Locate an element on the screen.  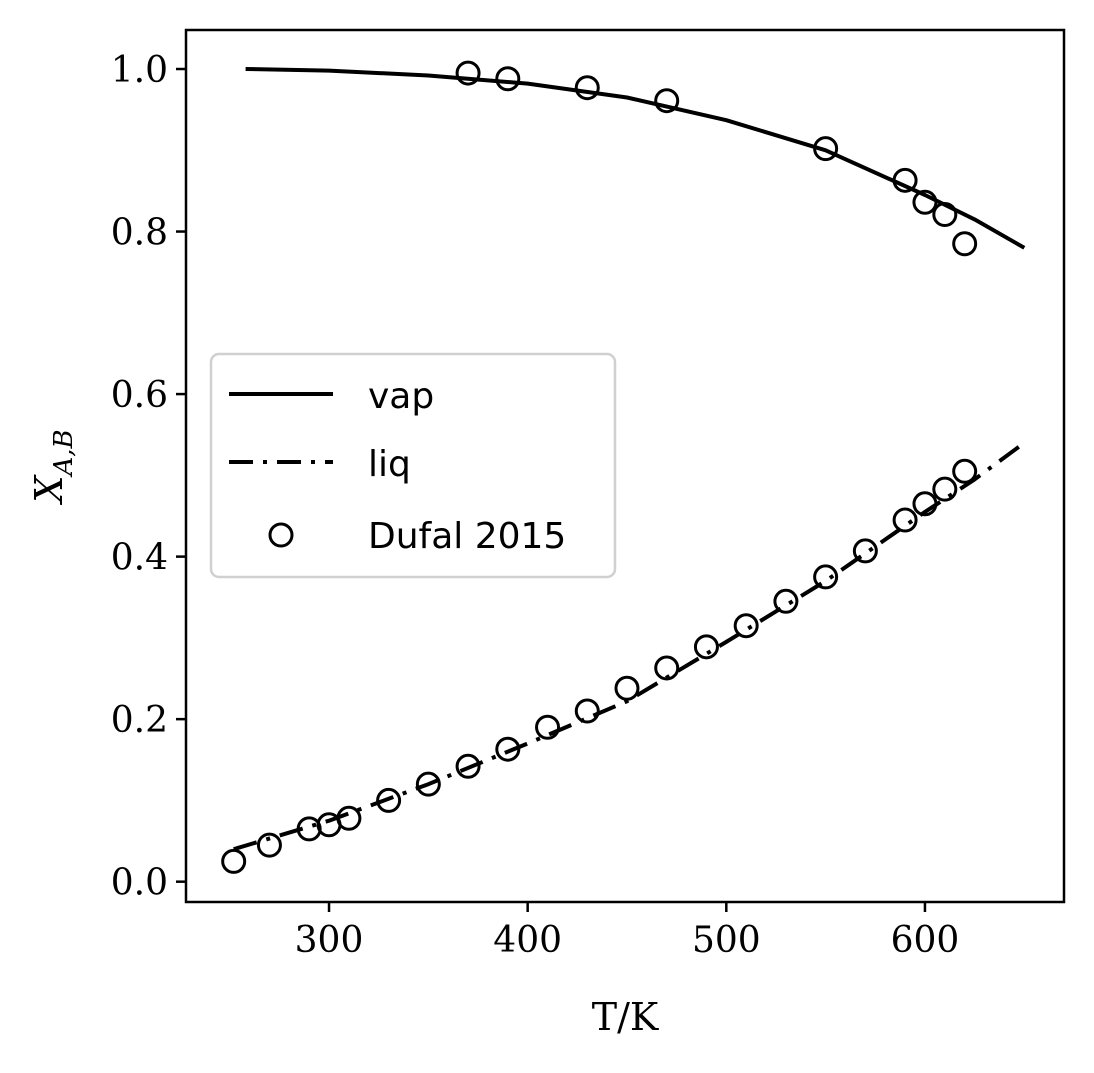
legend-box is located at coordinates (413, 465).